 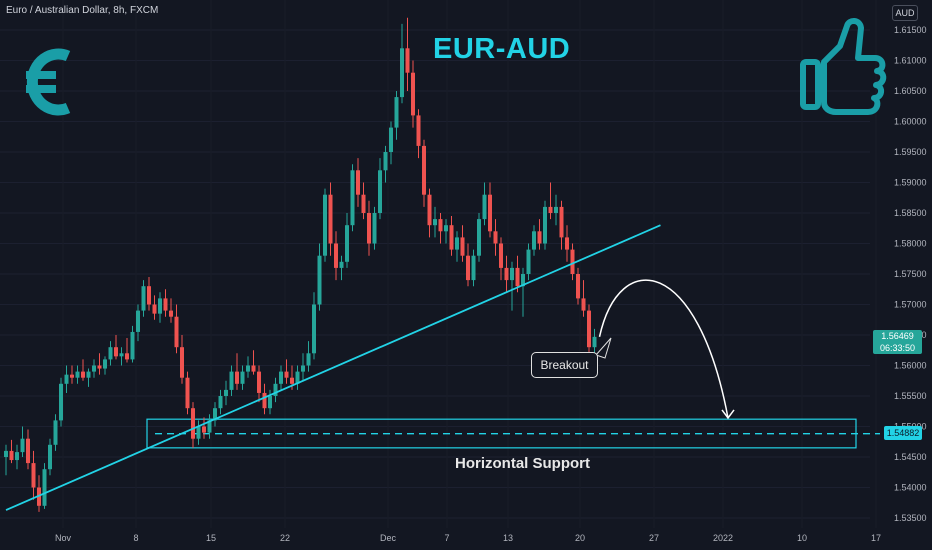 I want to click on last-price-value: 1.56469, so click(x=897, y=336).